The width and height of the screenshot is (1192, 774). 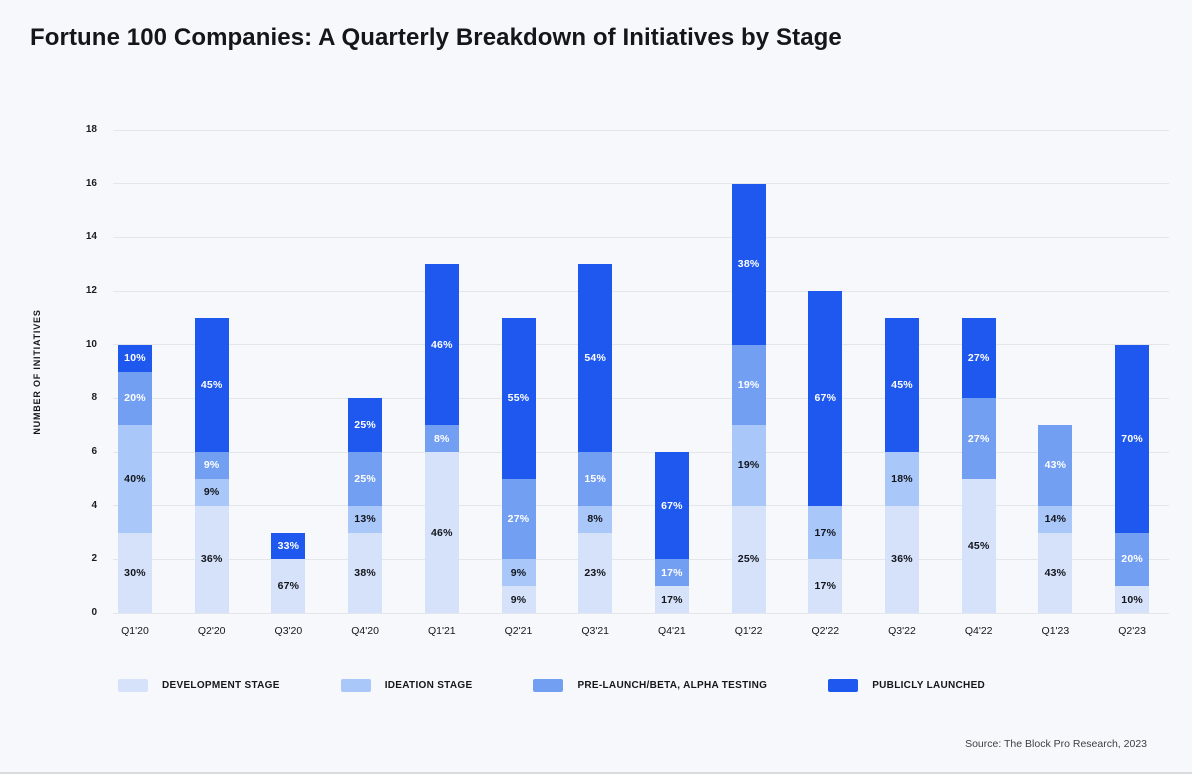 I want to click on segment-ideation-q2-20: 9%, so click(x=211, y=492).